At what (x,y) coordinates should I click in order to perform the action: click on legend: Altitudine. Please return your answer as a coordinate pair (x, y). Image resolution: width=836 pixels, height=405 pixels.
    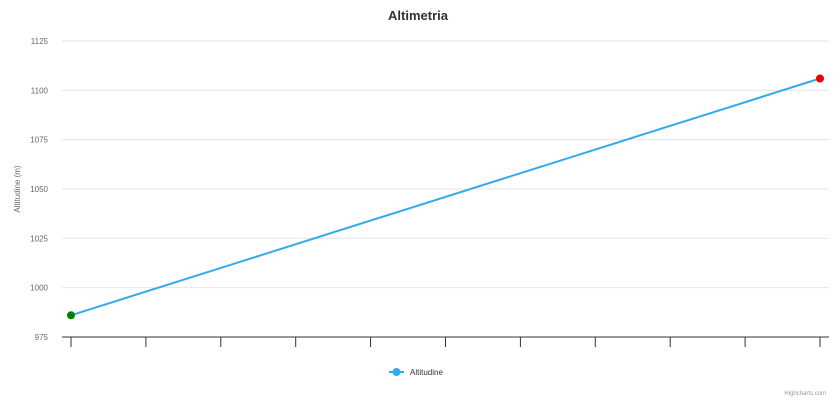
    Looking at the image, I should click on (416, 372).